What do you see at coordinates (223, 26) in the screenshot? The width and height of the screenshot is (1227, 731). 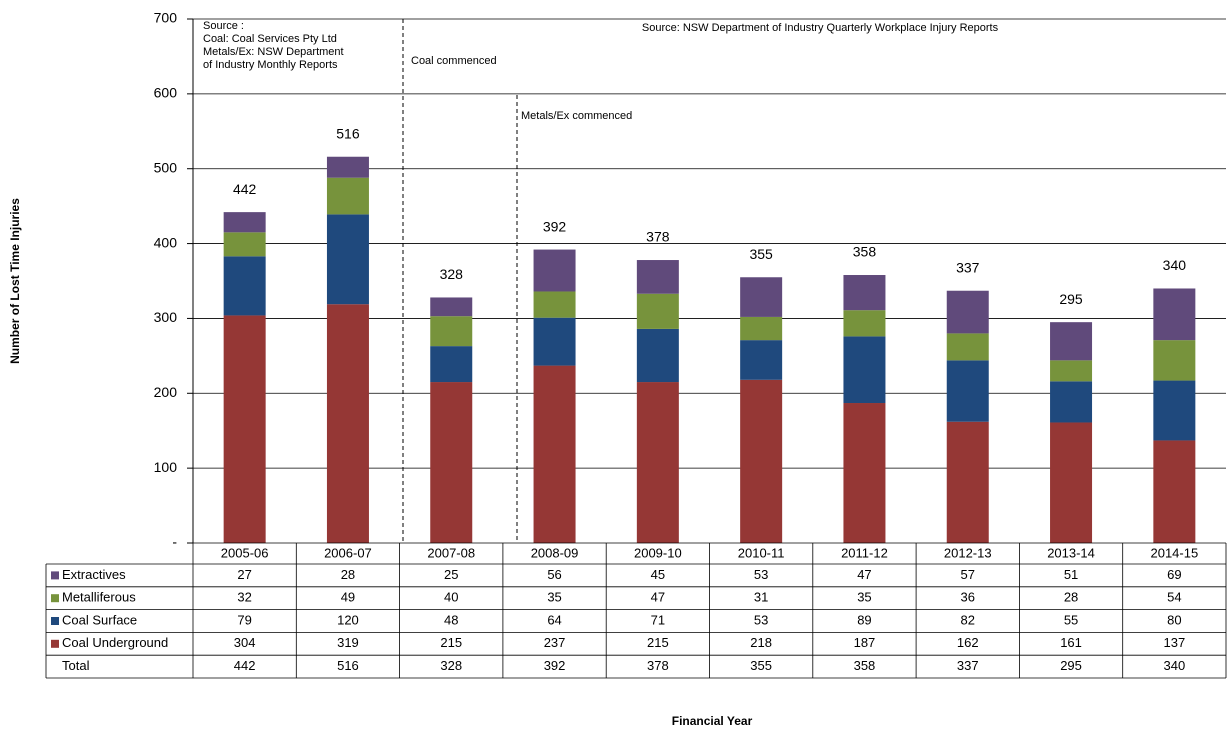 I see `annotation: Source :` at bounding box center [223, 26].